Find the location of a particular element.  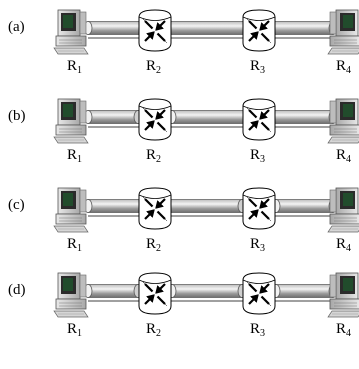

row-label: (d) is located at coordinates (17, 290).